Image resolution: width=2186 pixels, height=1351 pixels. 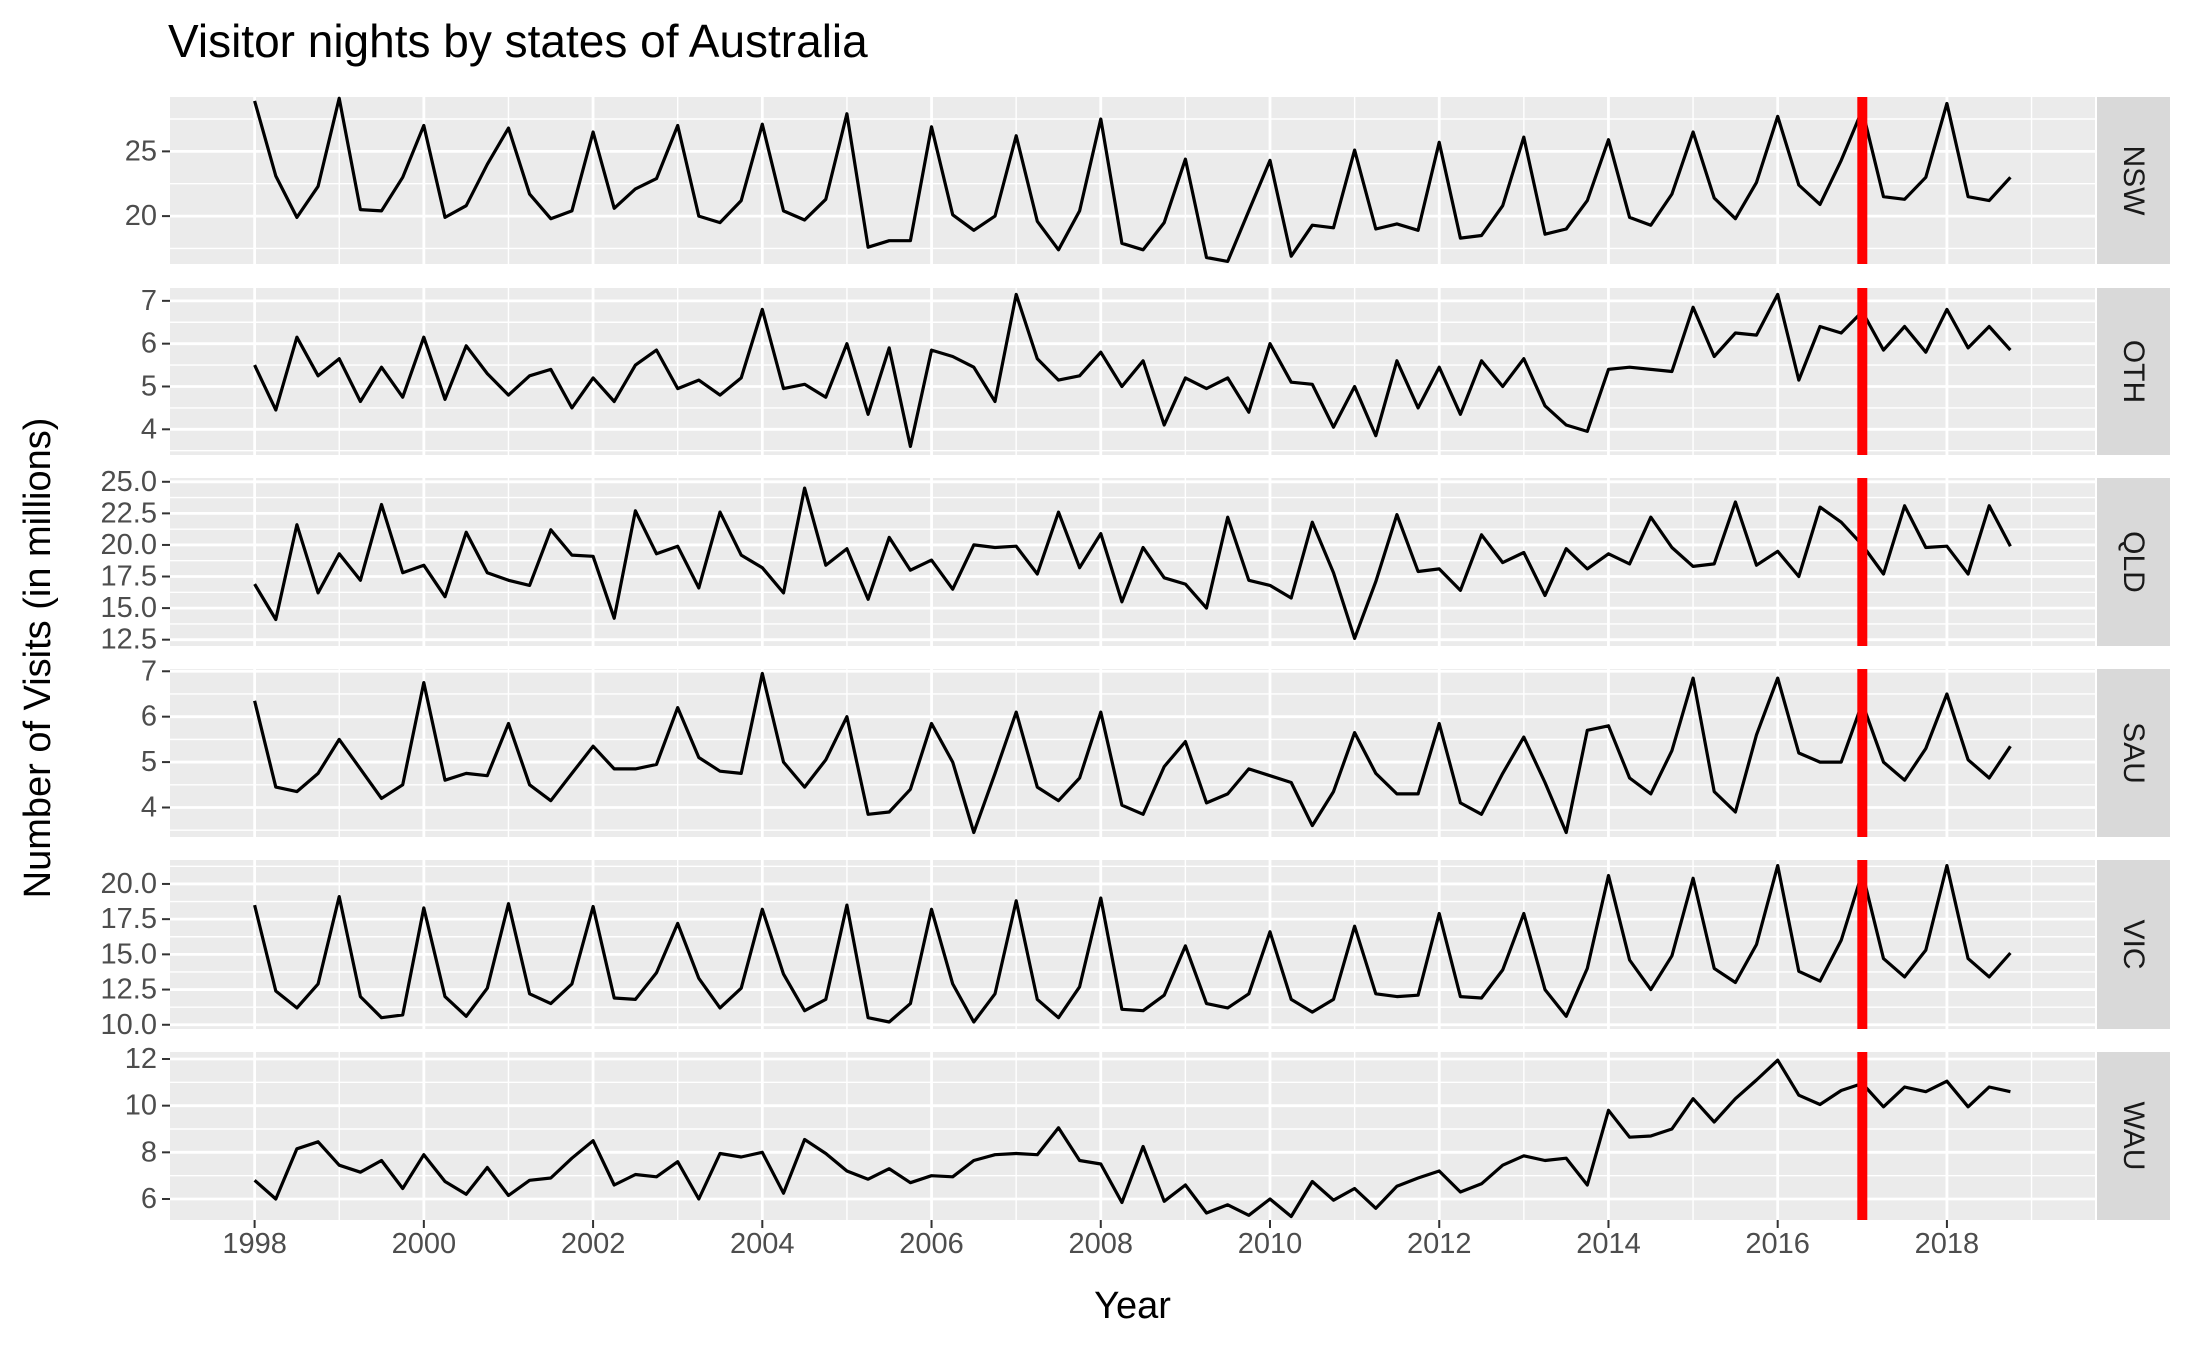 I want to click on facet-strip-label: SAU, so click(x=2133, y=753).